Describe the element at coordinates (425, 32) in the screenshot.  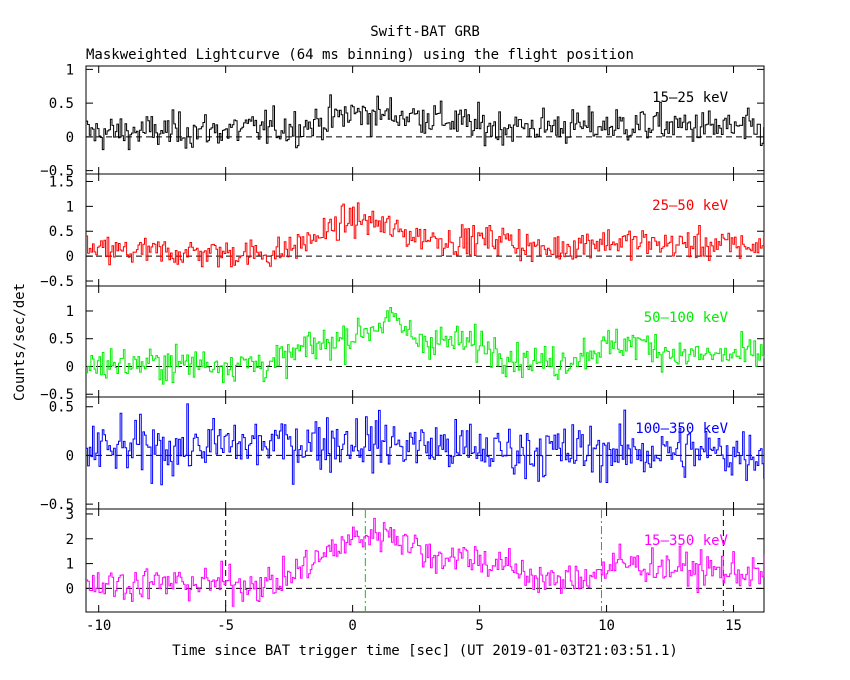
I see `chart-title: Swift-BAT GRB` at that location.